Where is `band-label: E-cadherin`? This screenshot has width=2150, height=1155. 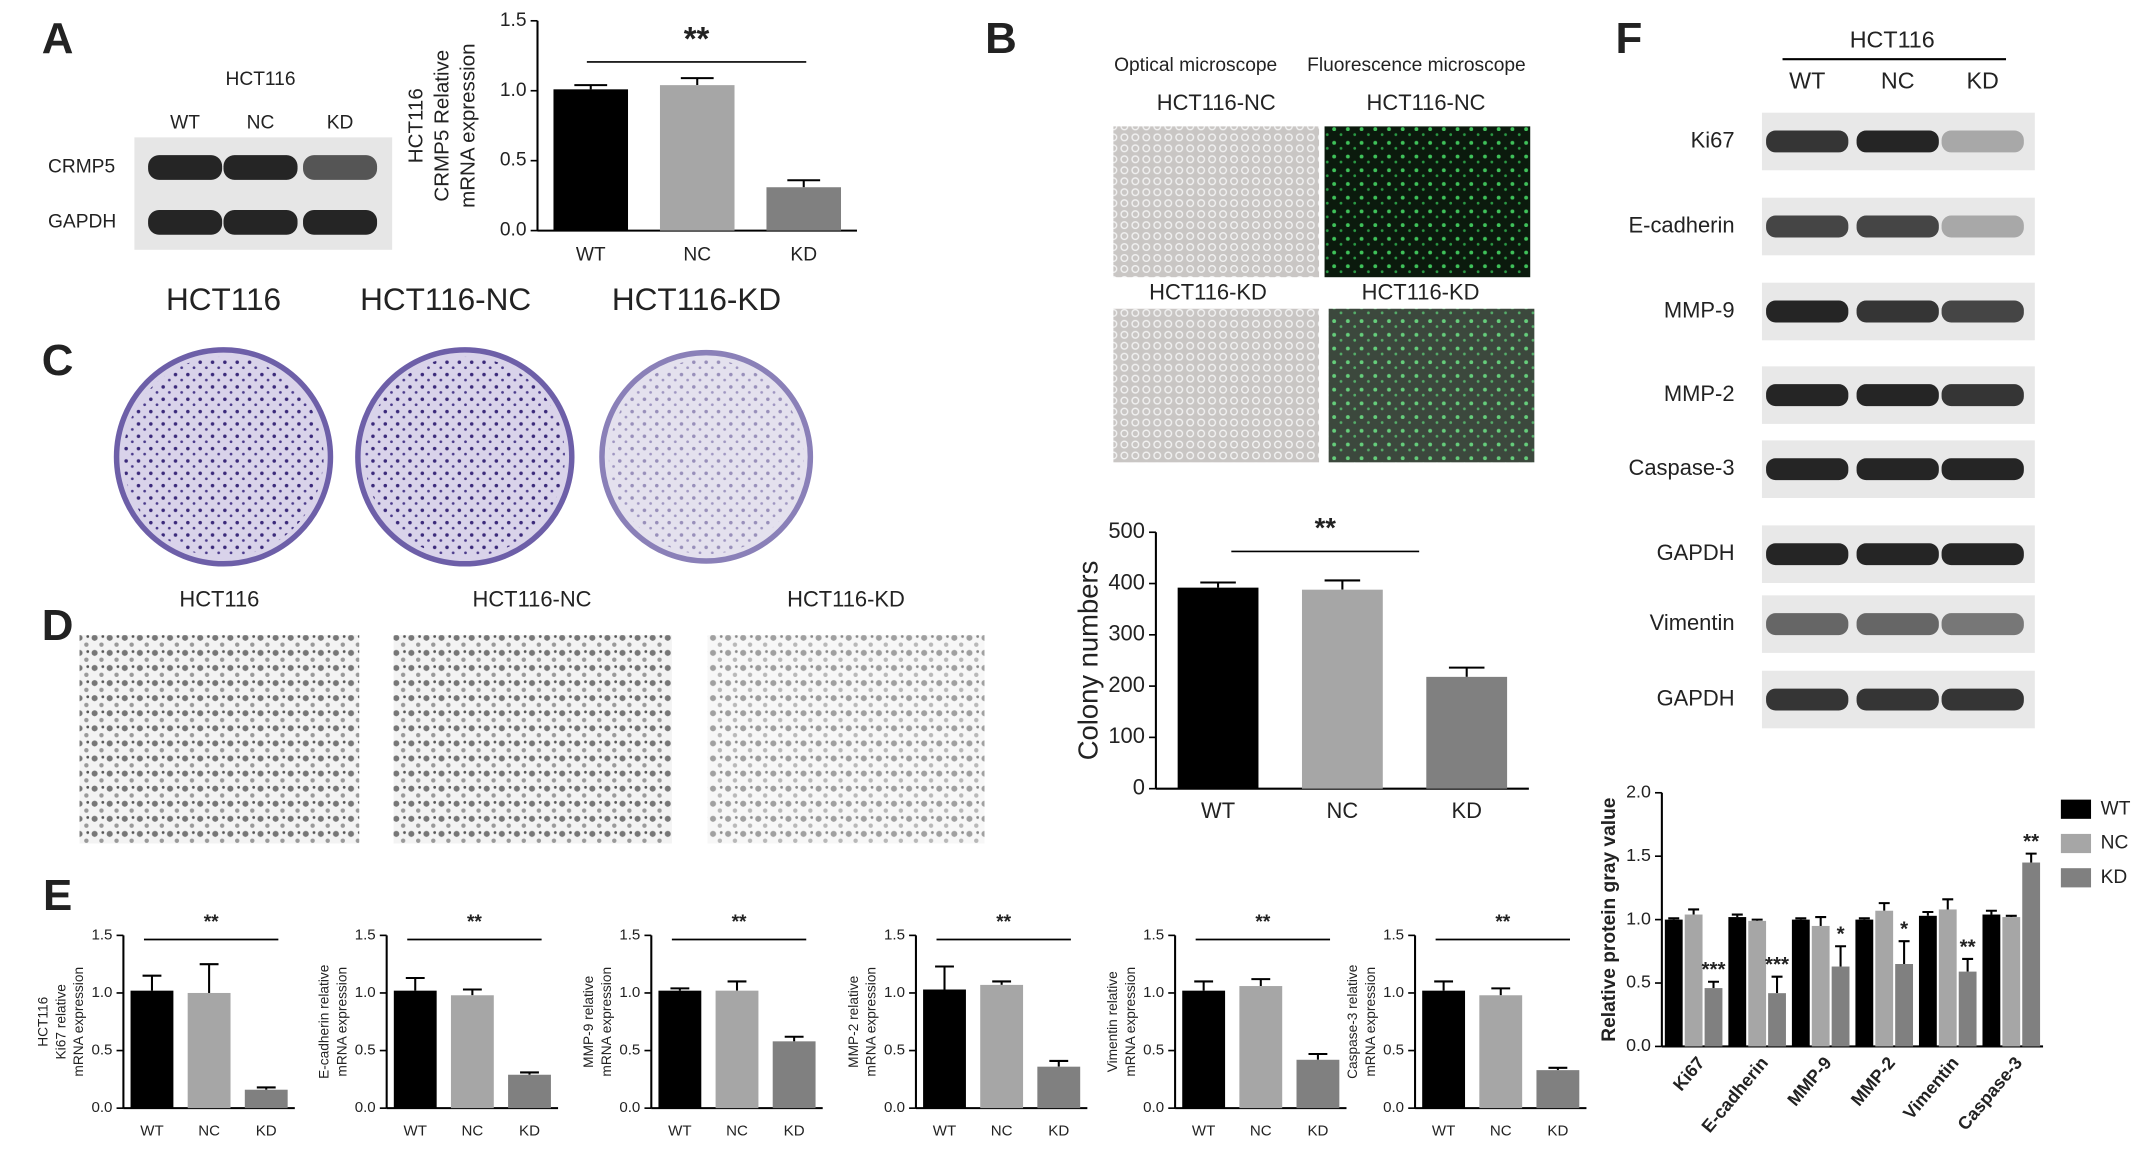
band-label: E-cadherin is located at coordinates (1682, 224).